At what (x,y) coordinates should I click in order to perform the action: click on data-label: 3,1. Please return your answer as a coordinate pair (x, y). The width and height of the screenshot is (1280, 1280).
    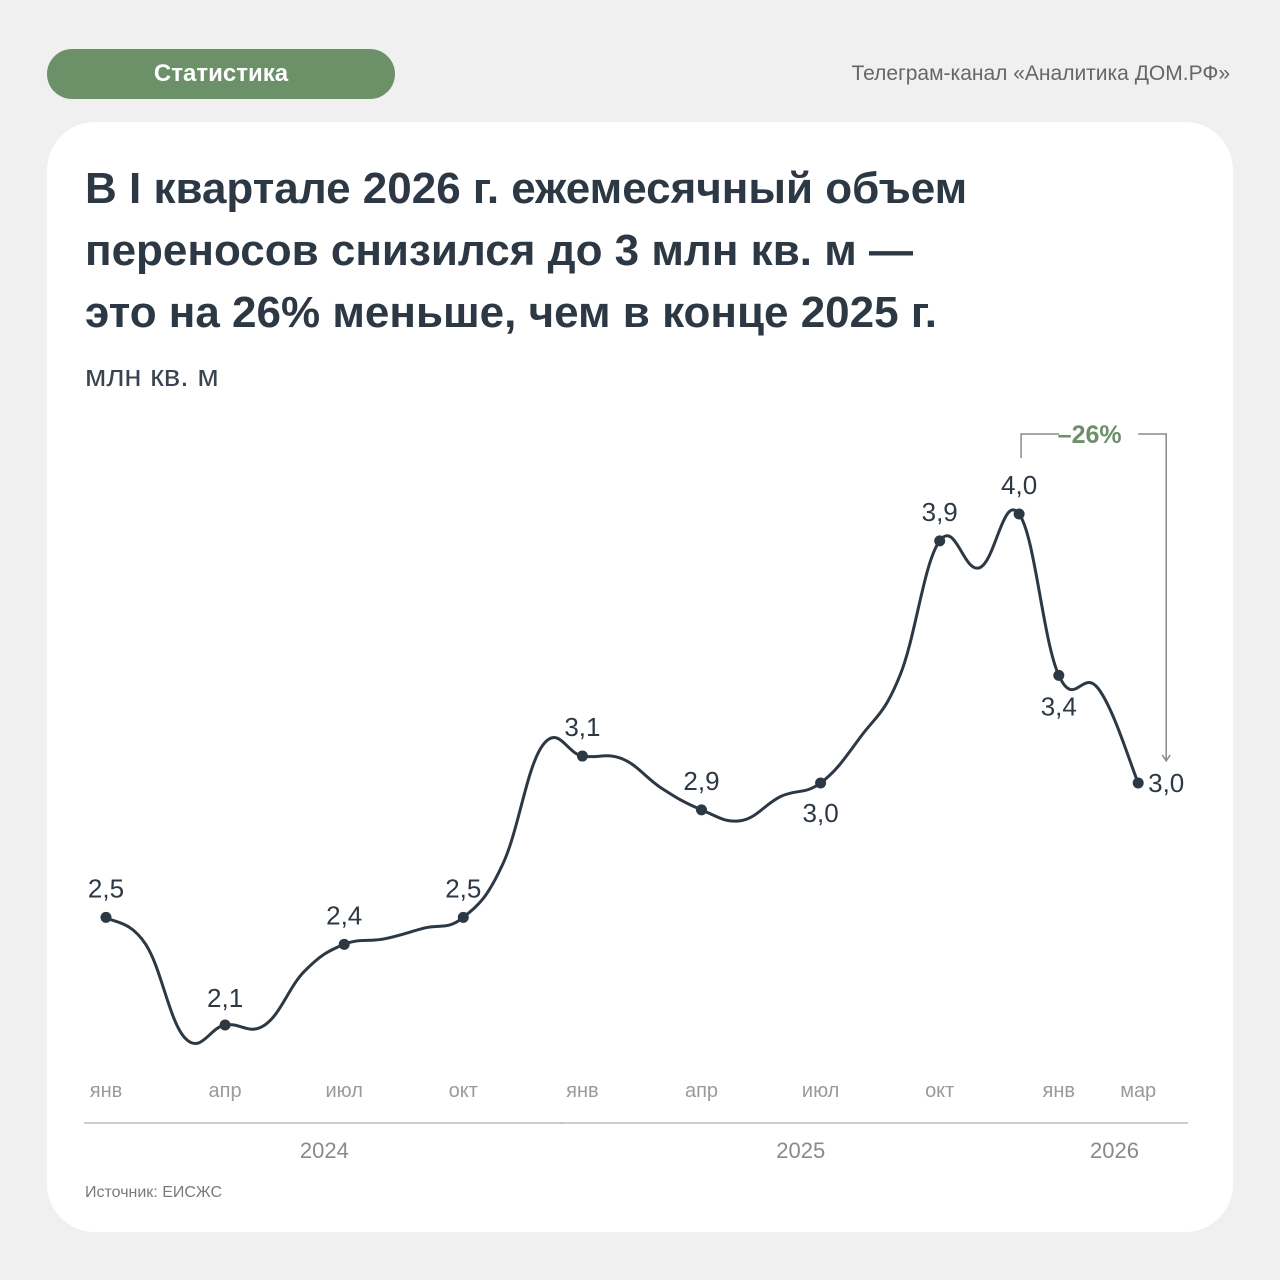
    Looking at the image, I should click on (582, 727).